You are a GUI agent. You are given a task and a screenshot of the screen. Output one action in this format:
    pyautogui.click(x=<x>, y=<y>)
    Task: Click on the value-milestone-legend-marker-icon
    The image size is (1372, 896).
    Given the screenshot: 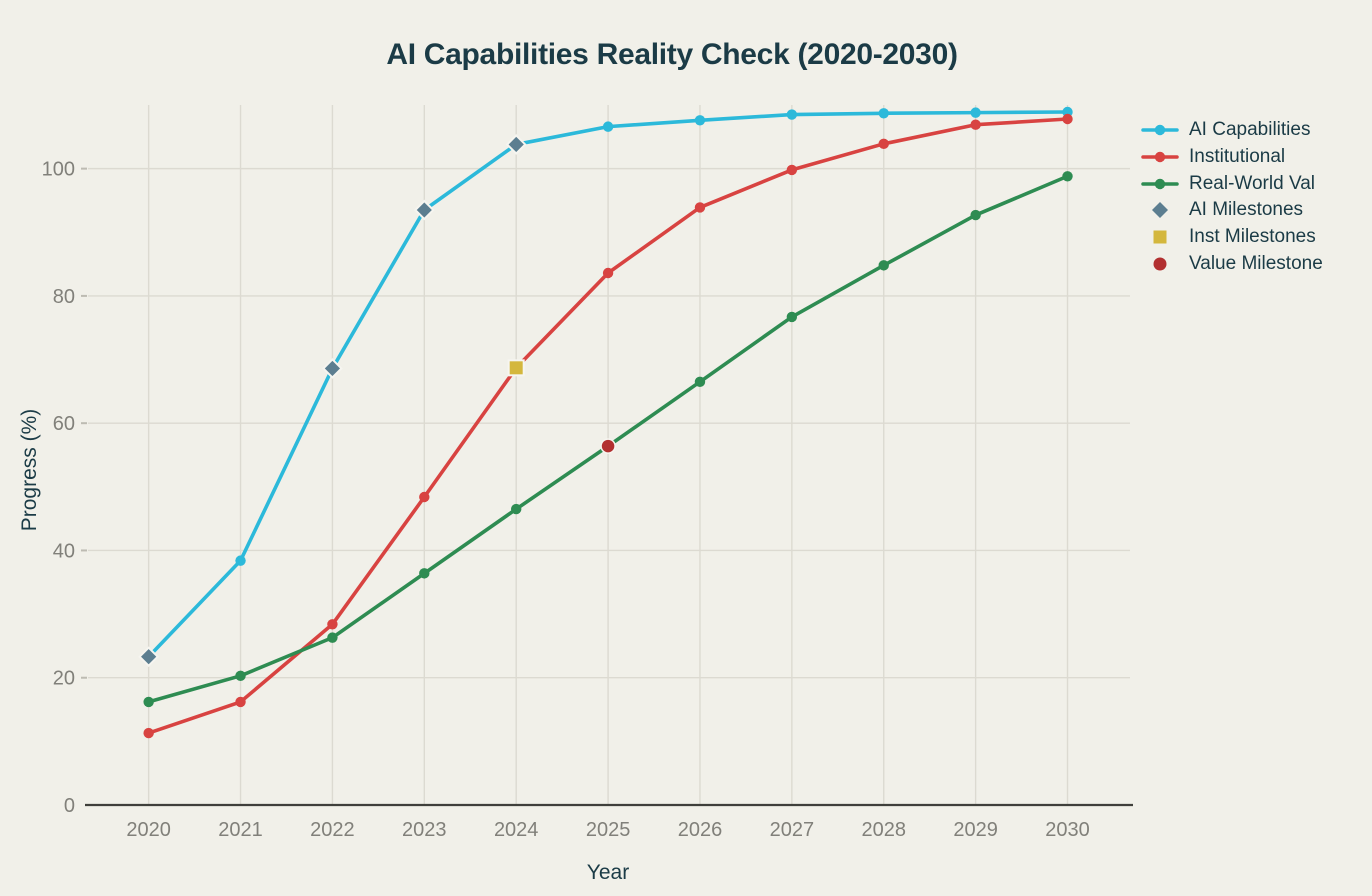 What is the action you would take?
    pyautogui.click(x=1160, y=264)
    